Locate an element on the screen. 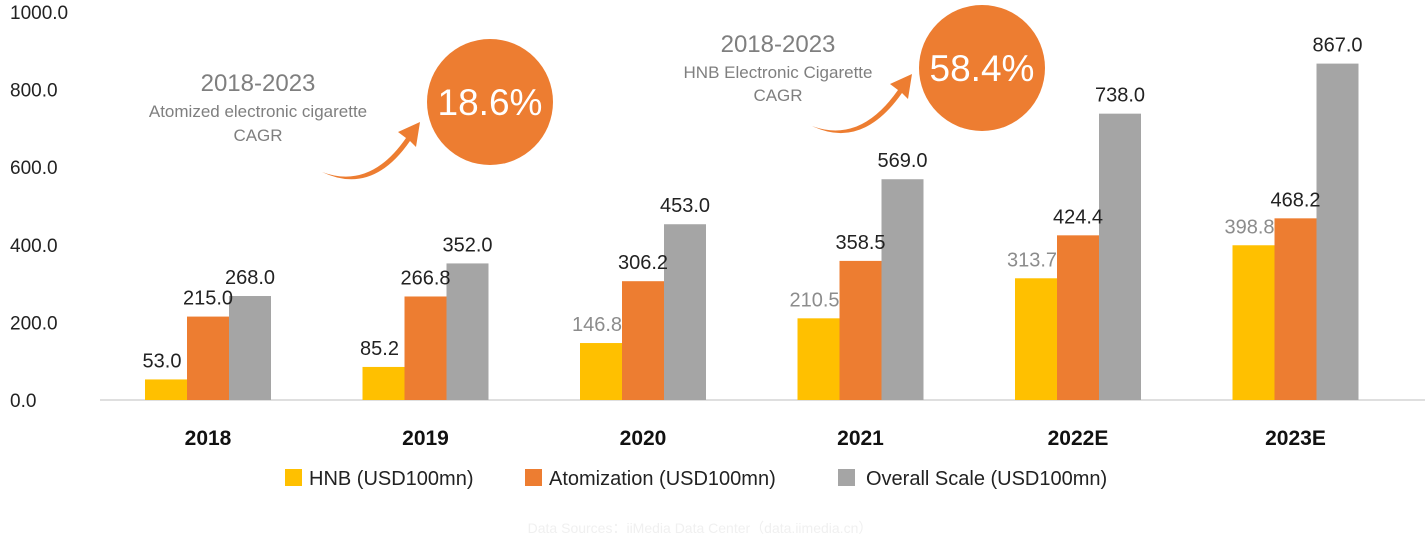 Image resolution: width=1427 pixels, height=541 pixels. data-label: 352.0 is located at coordinates (467, 245).